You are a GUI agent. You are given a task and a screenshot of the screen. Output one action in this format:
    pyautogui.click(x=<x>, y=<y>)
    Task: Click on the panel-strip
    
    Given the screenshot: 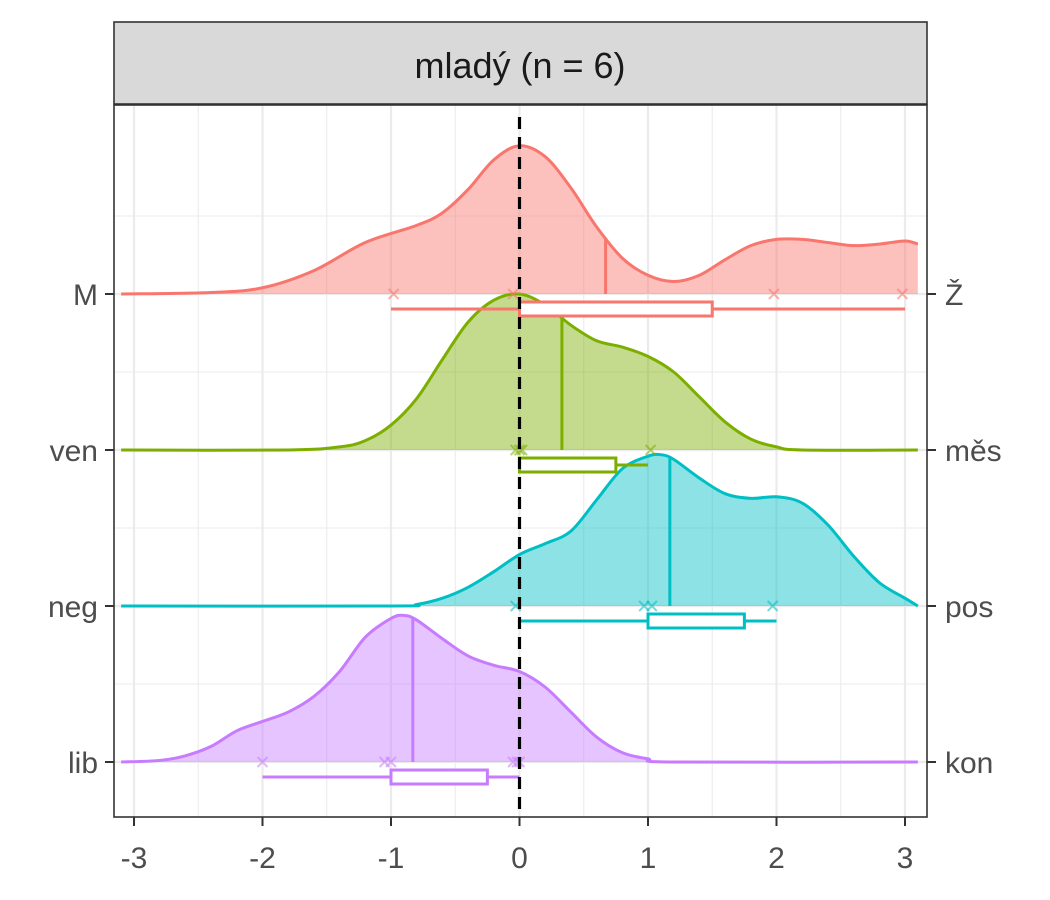 What is the action you would take?
    pyautogui.click(x=520, y=63)
    